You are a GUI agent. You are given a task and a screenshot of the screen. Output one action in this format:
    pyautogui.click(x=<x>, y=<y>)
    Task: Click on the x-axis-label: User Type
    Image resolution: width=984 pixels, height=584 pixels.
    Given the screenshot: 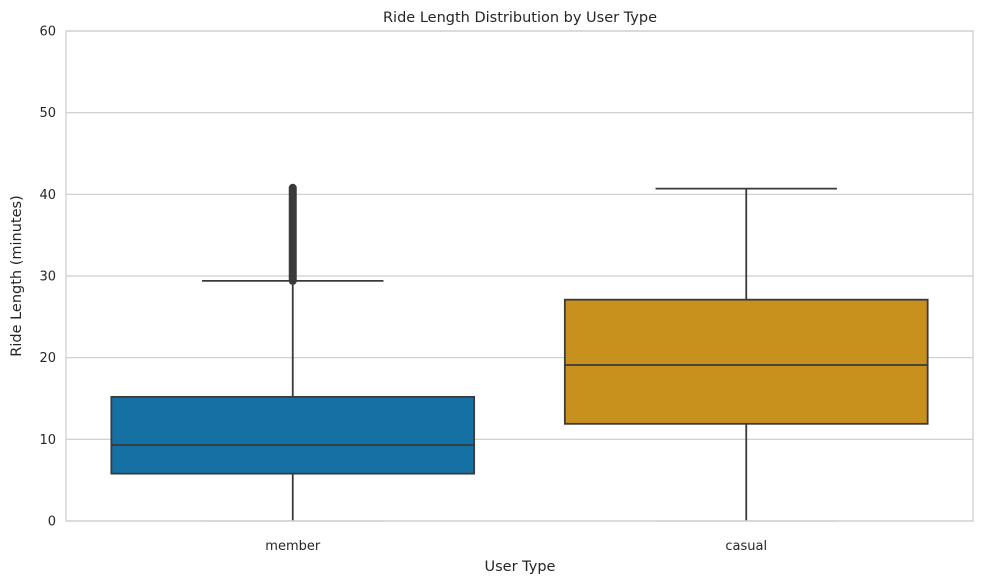 What is the action you would take?
    pyautogui.click(x=520, y=567)
    